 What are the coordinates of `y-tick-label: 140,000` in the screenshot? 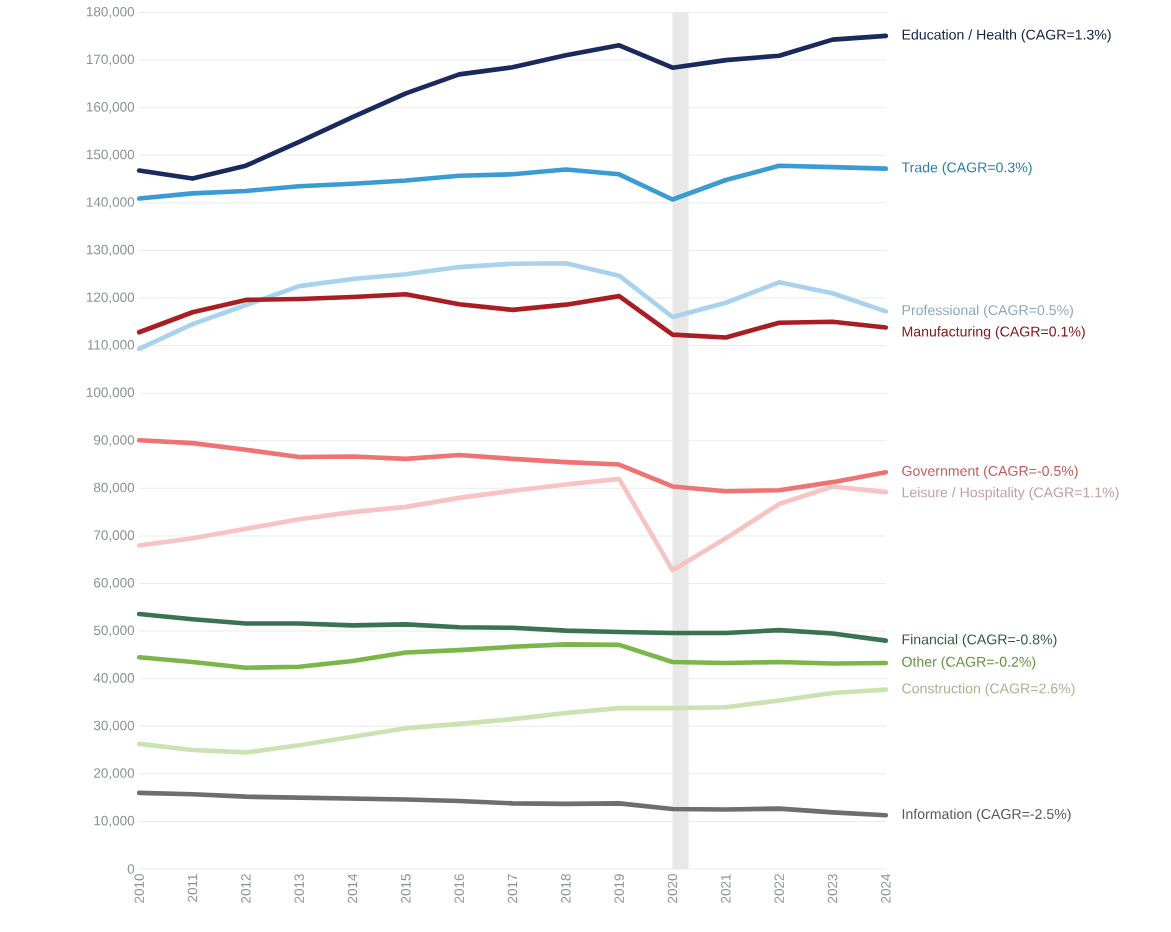 It's located at (110, 203).